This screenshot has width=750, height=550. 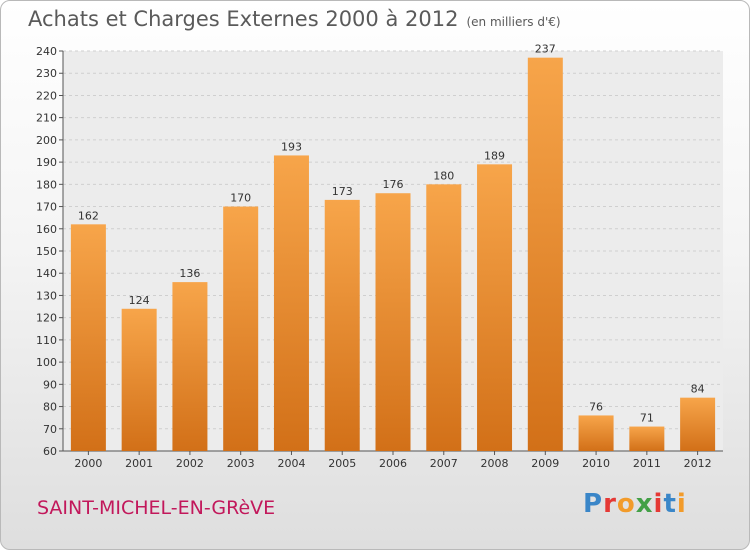 What do you see at coordinates (545, 49) in the screenshot?
I see `data-label: 237` at bounding box center [545, 49].